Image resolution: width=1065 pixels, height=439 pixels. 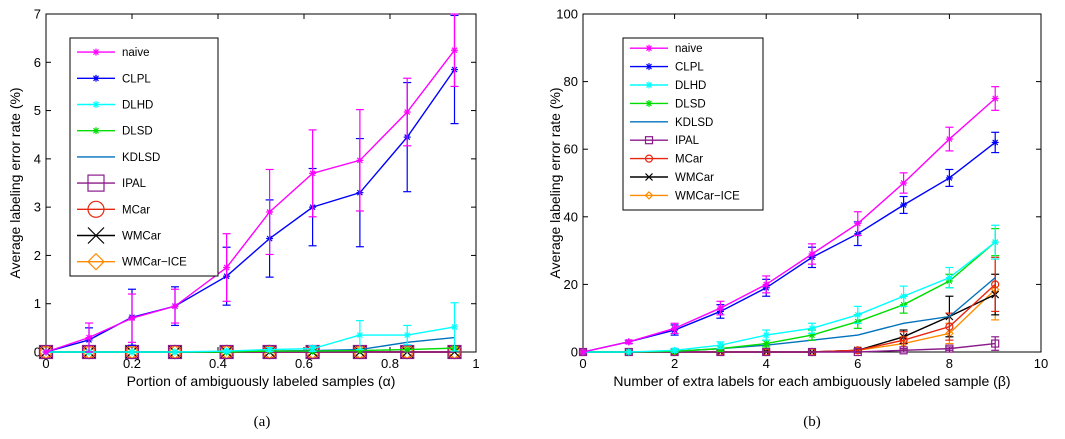 What do you see at coordinates (674, 363) in the screenshot?
I see `x-tick-label: 2` at bounding box center [674, 363].